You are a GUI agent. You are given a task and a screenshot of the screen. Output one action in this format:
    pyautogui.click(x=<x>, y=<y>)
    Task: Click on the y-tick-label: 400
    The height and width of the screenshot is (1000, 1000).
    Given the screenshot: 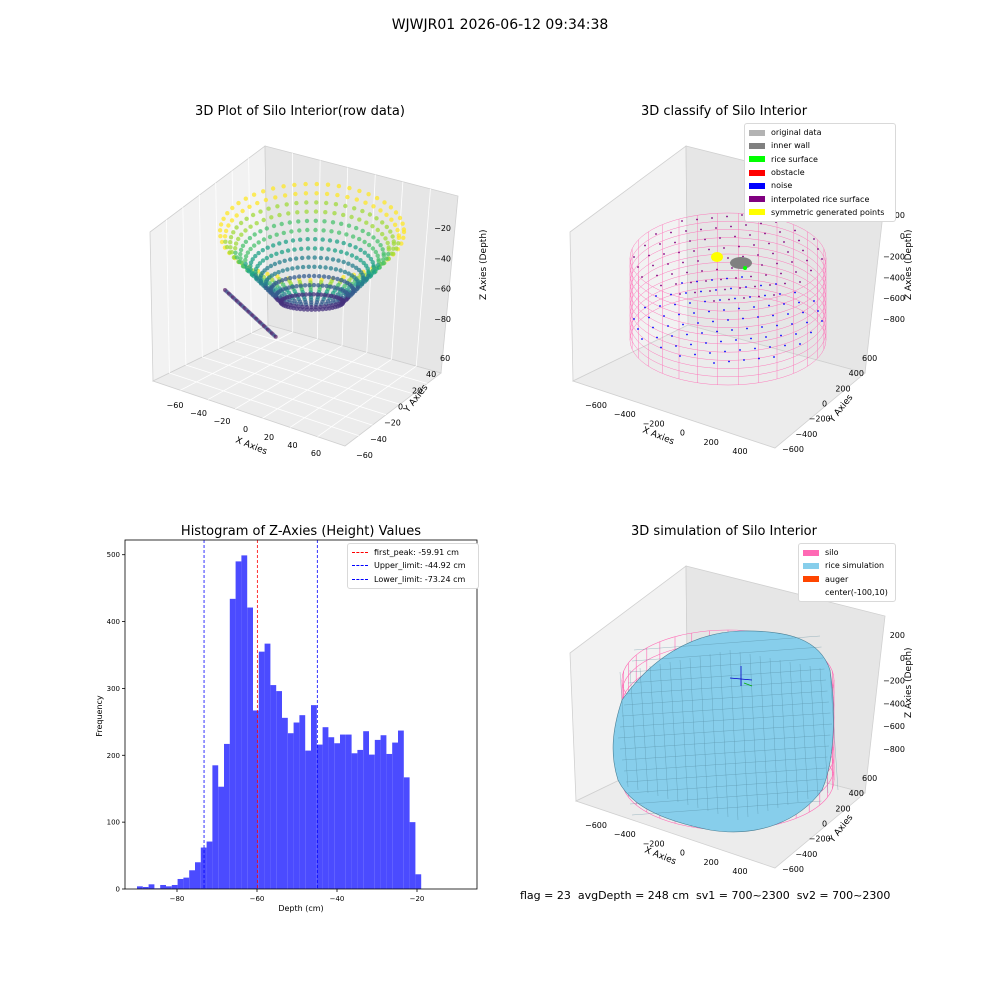 What is the action you would take?
    pyautogui.click(x=113, y=622)
    